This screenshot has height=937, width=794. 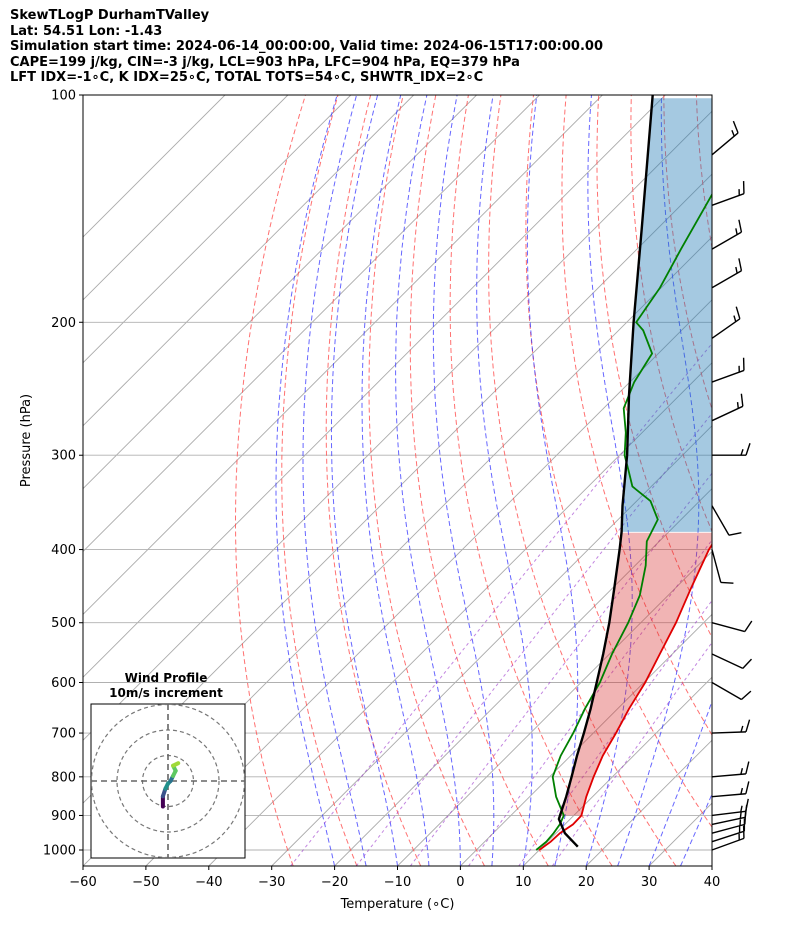 I want to click on inset-subtitle: 10m/s increment, so click(x=166, y=693).